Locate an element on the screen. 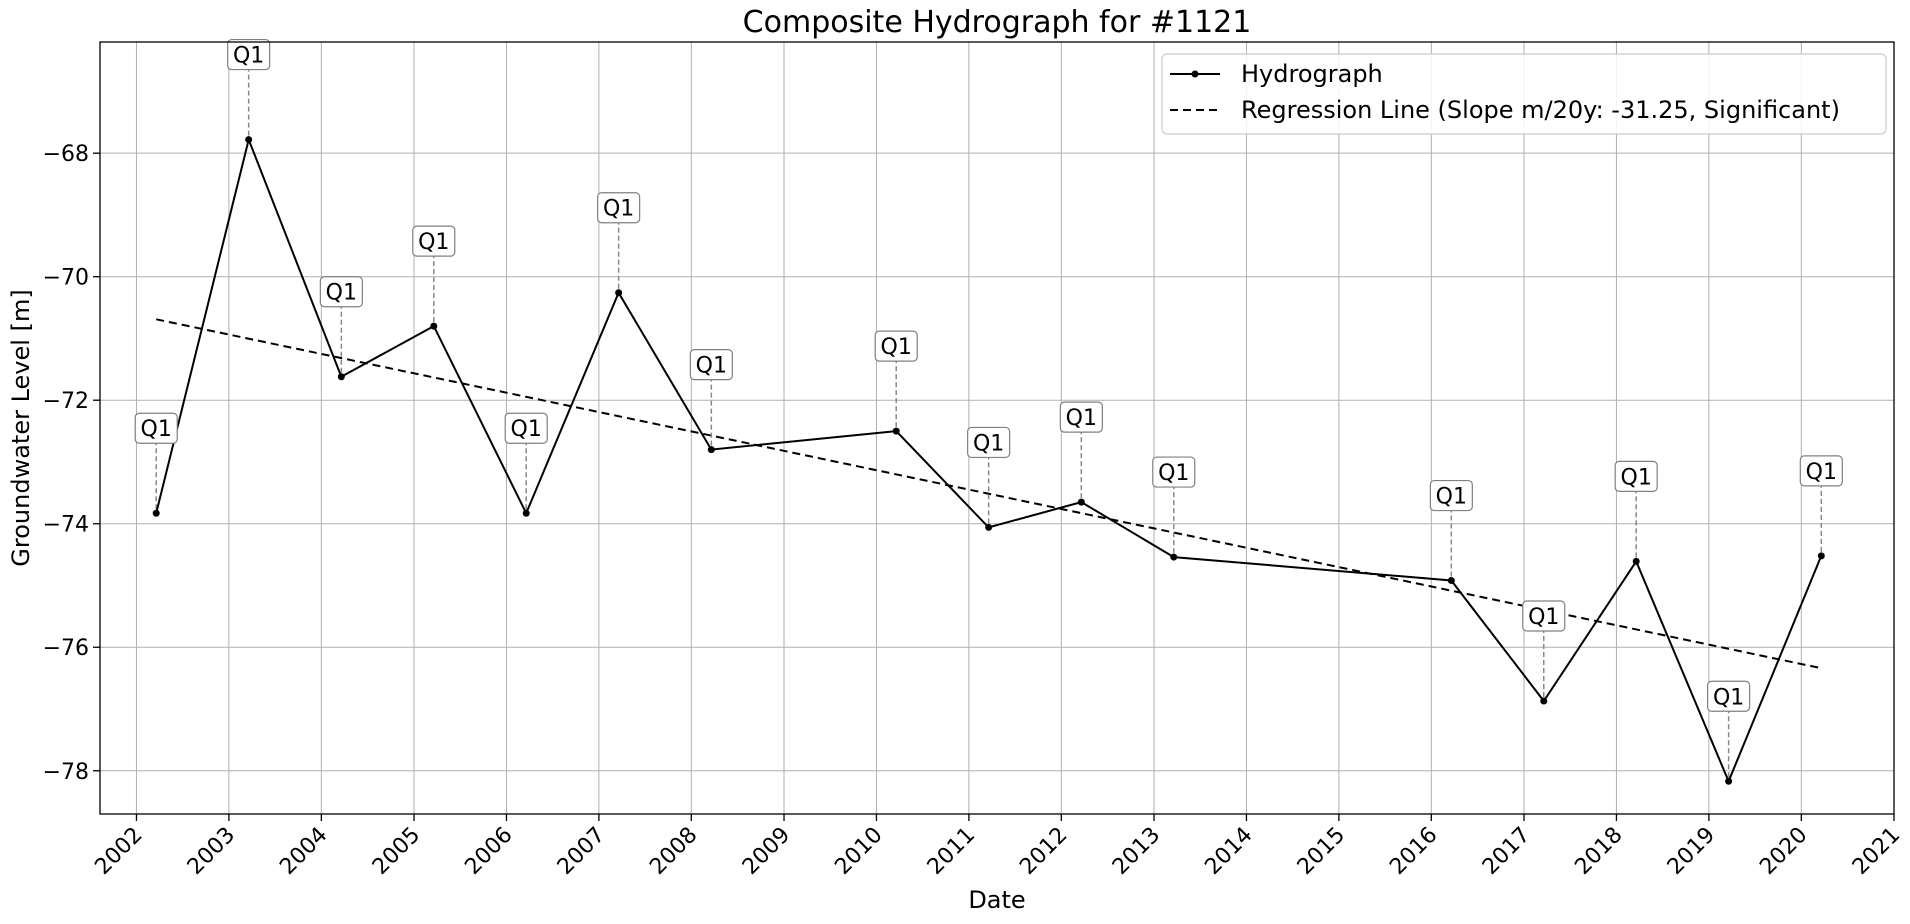 Image resolution: width=1910 pixels, height=924 pixels. y-tick-label: −70 is located at coordinates (66, 278).